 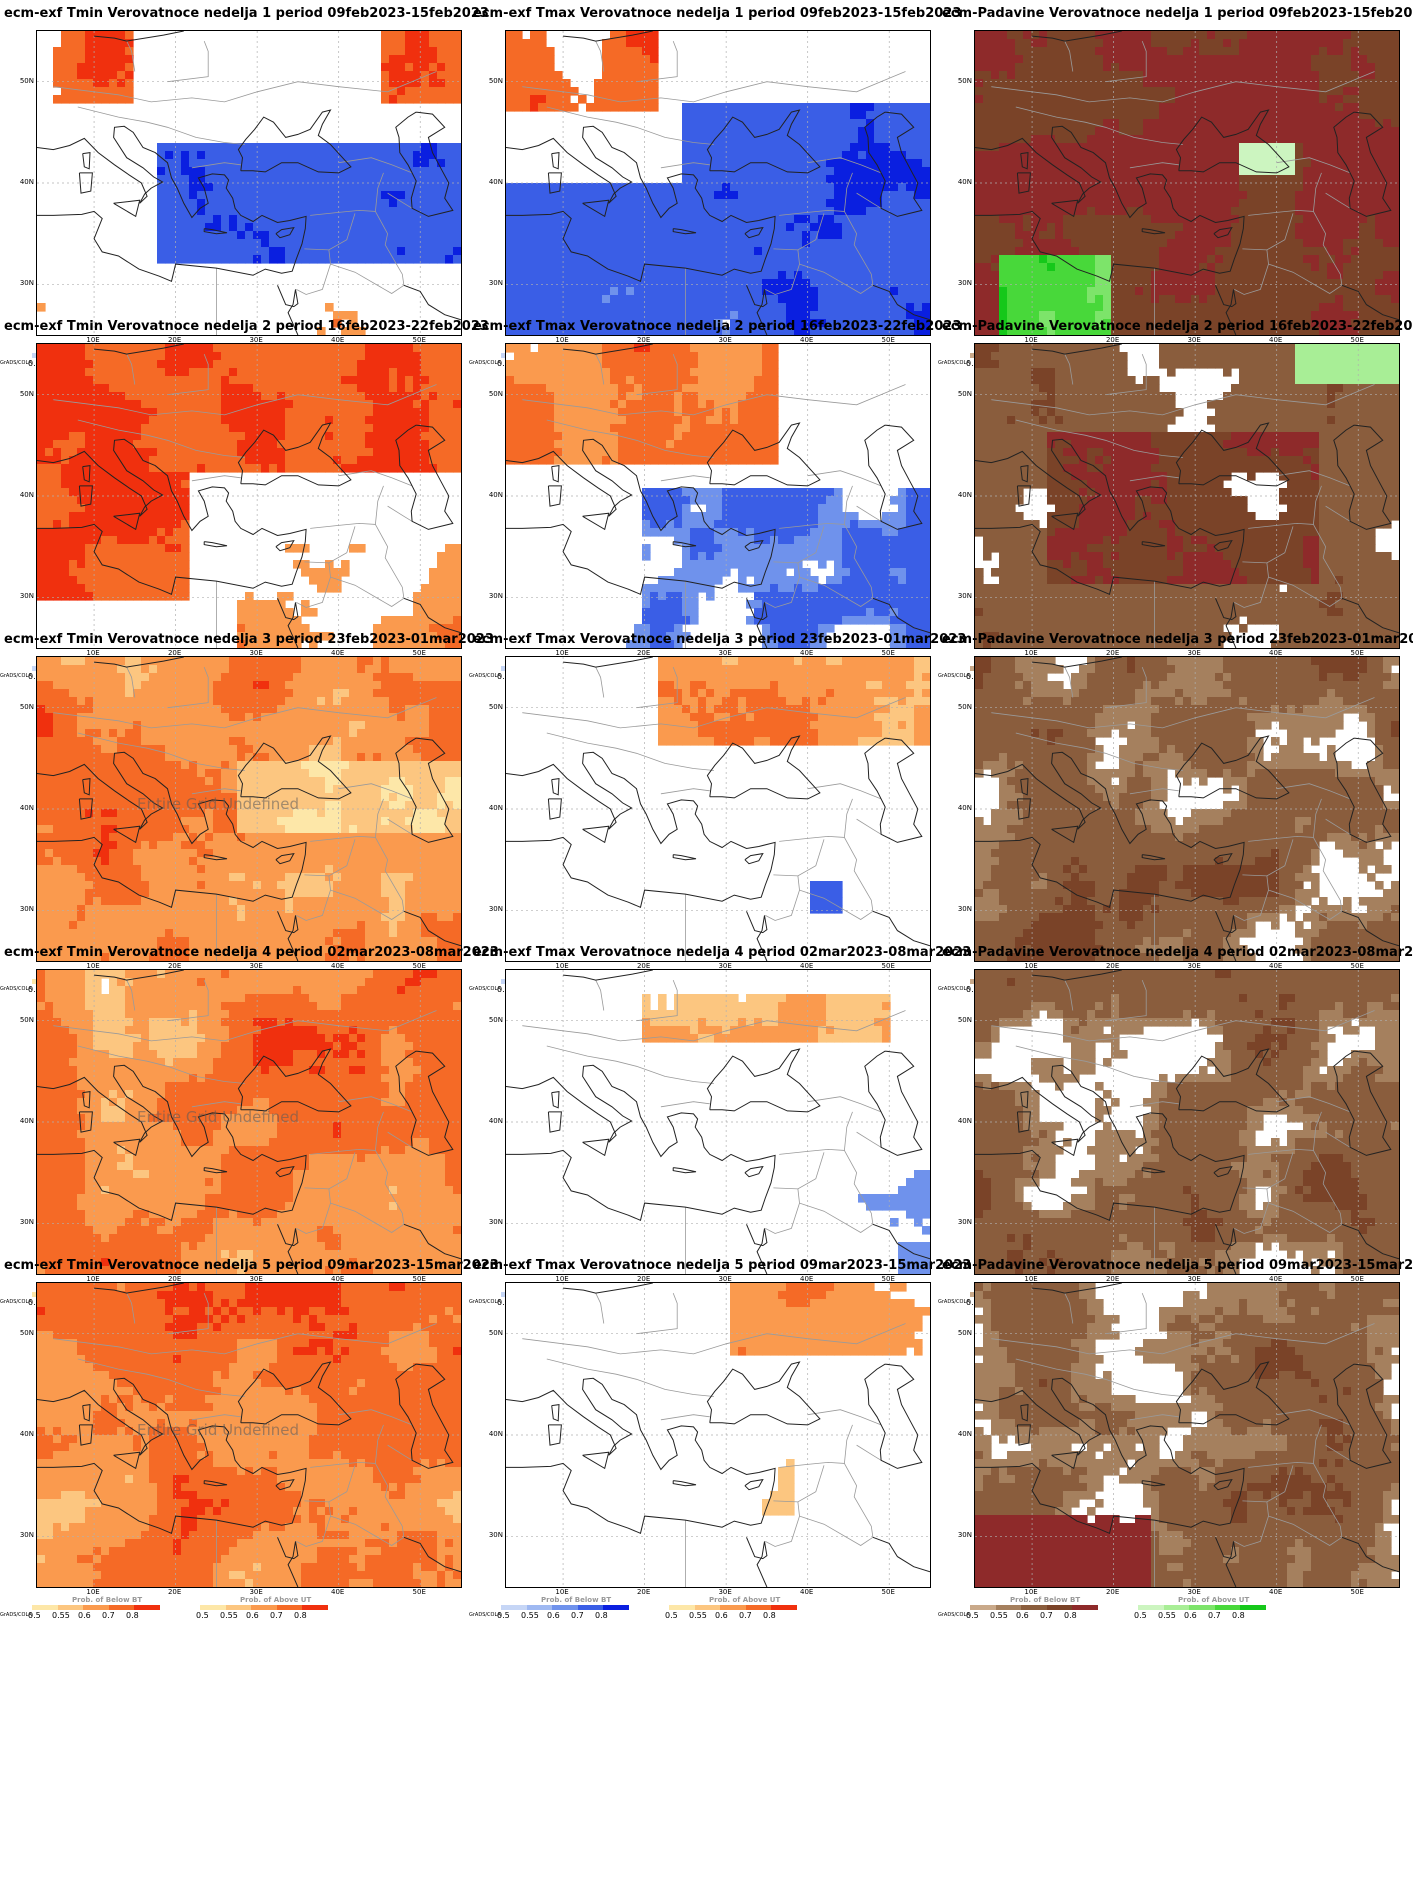 I want to click on graticule, so click(x=718, y=183).